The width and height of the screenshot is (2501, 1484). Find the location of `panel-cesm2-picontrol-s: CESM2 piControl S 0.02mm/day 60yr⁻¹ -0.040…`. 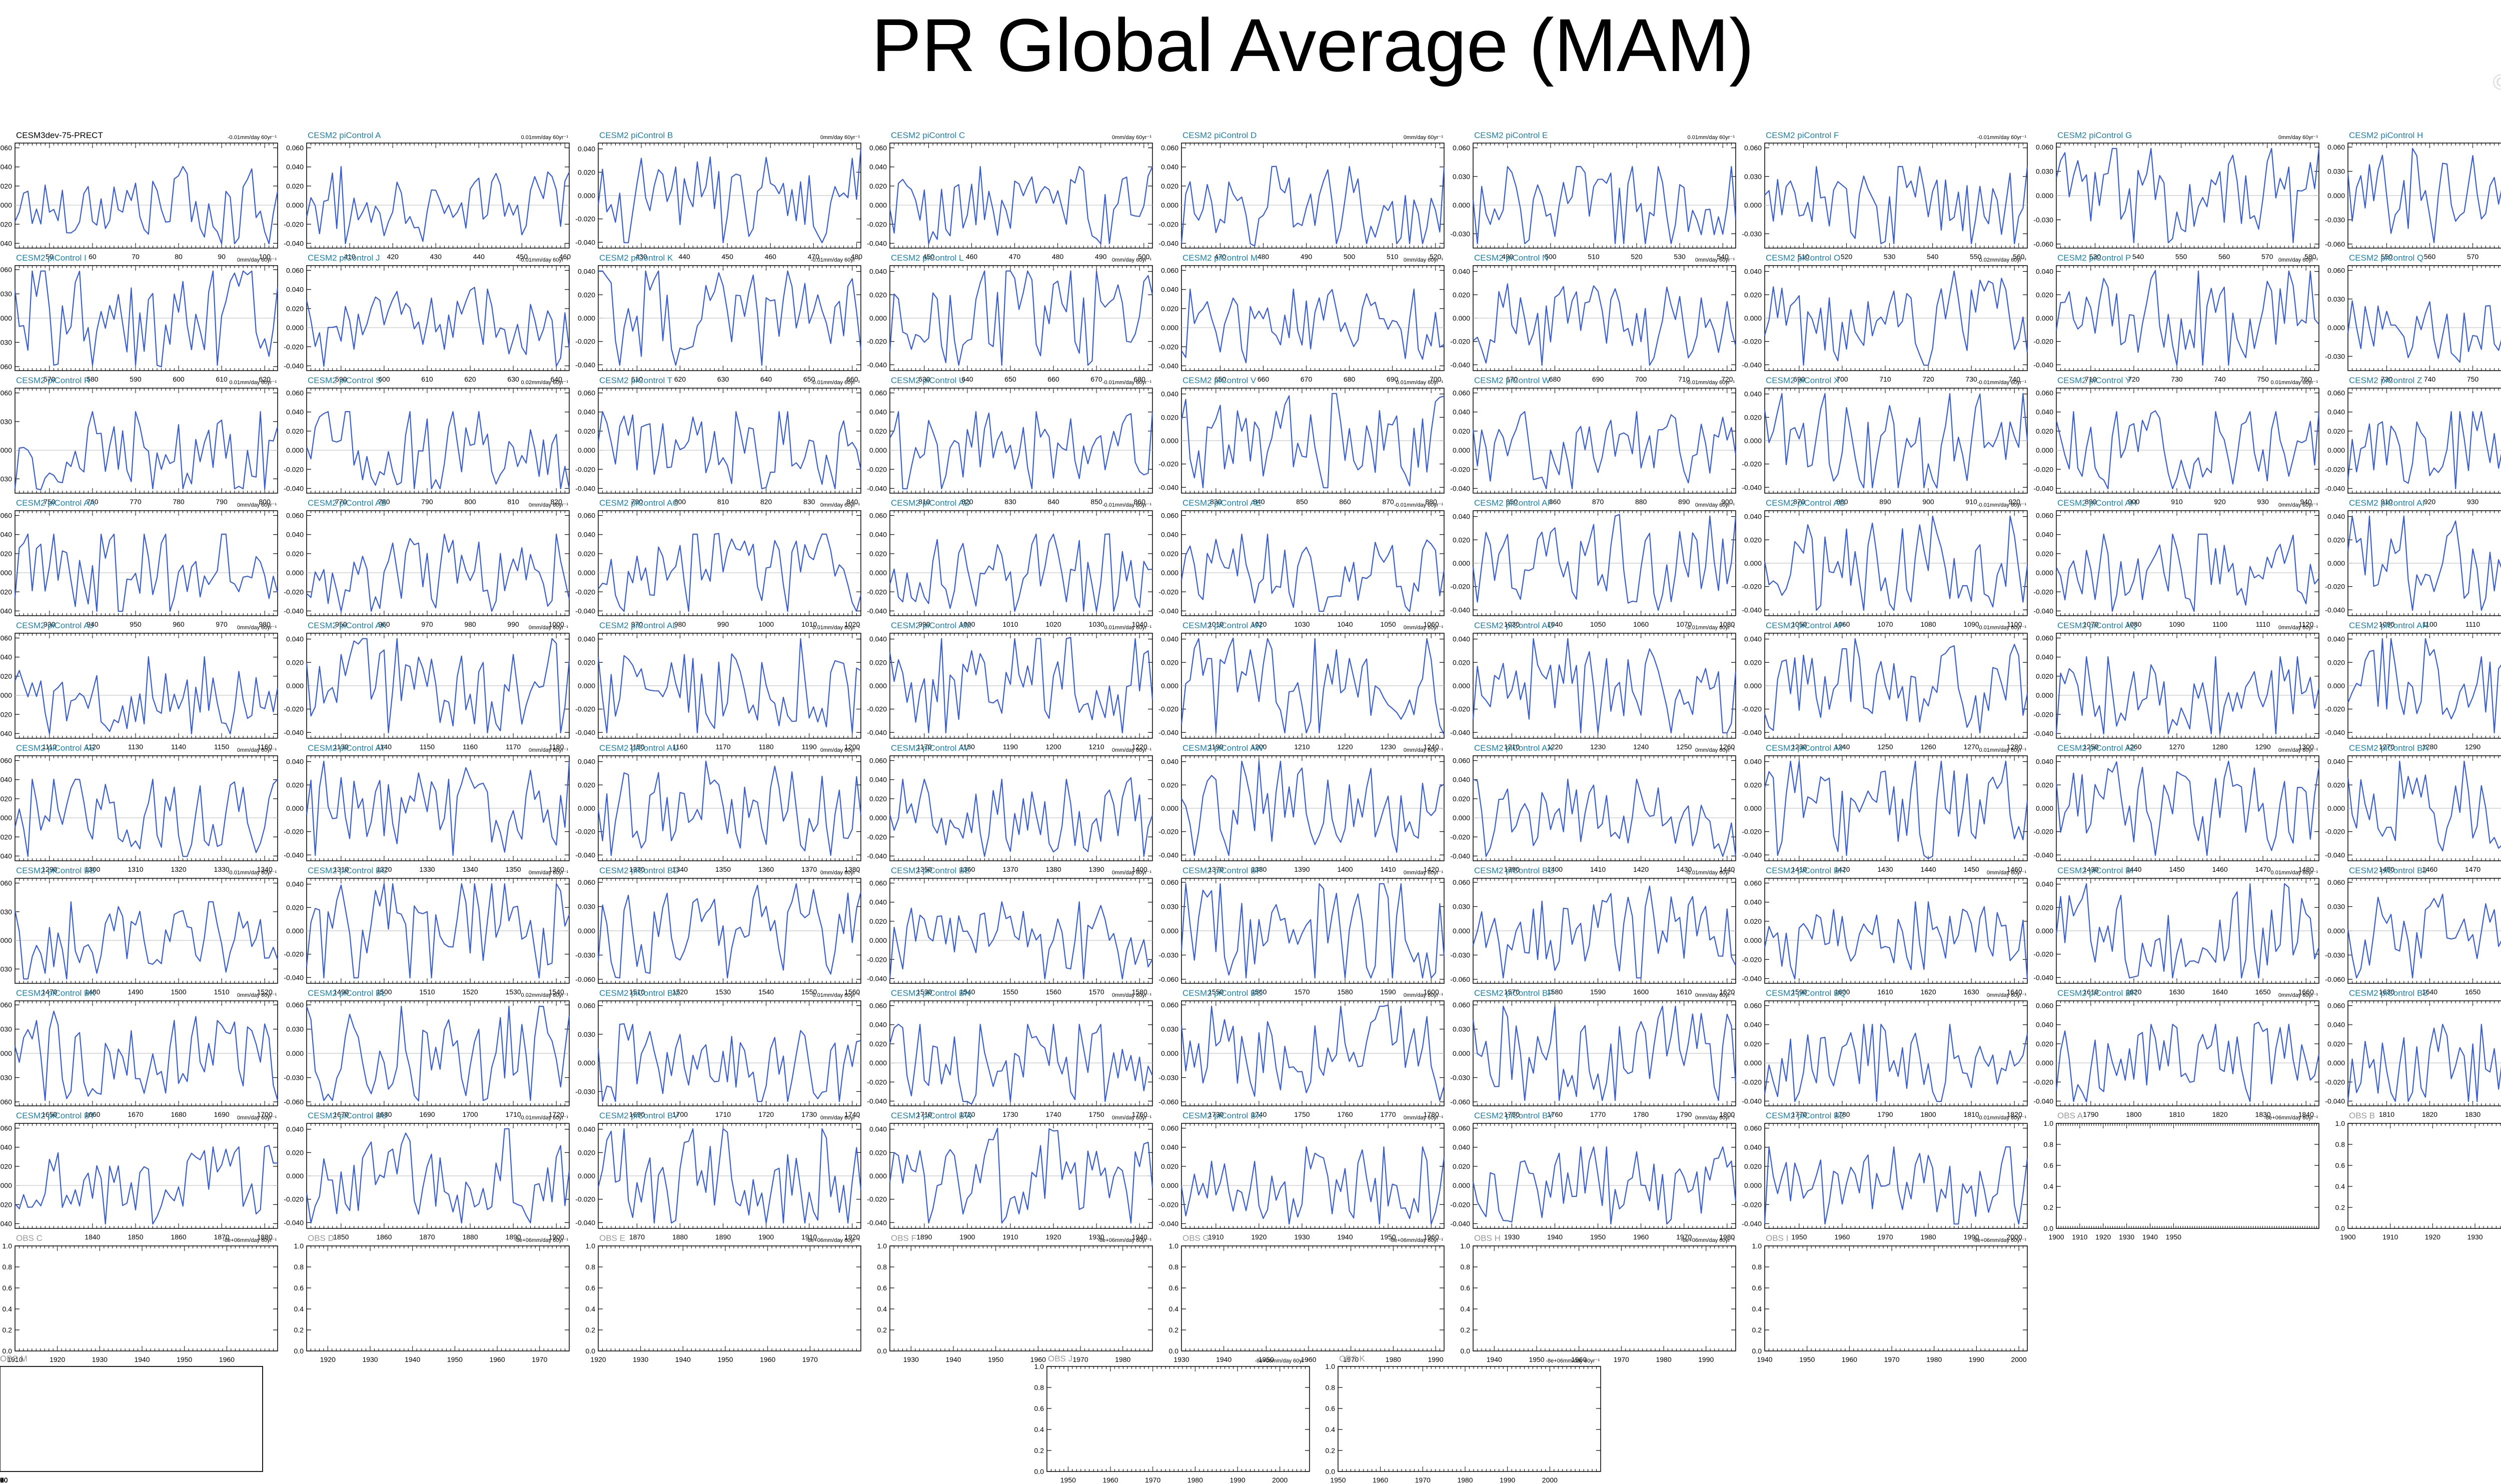

panel-cesm2-picontrol-s: CESM2 piControl S 0.02mm/day 60yr⁻¹ -0.040… is located at coordinates (427, 441).